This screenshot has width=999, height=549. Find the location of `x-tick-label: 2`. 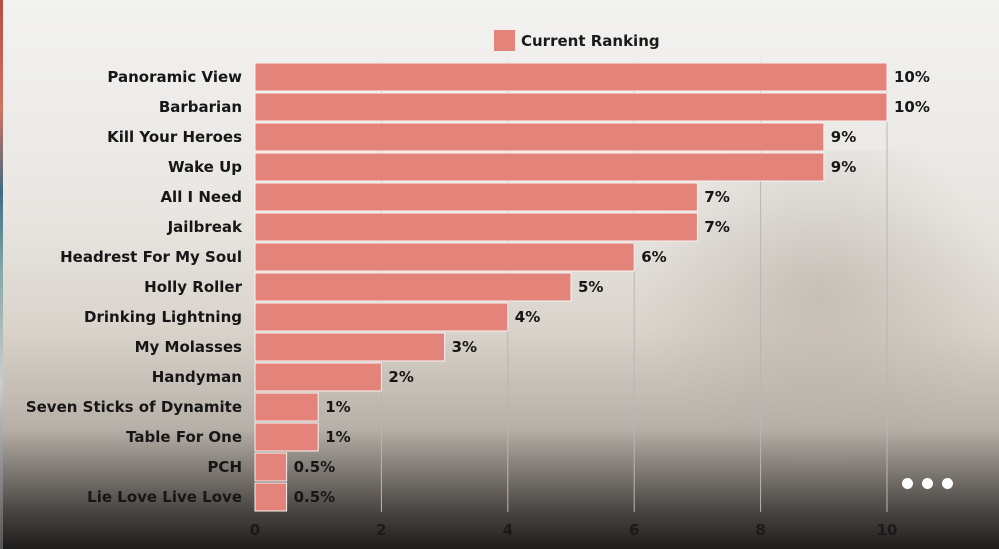

x-tick-label: 2 is located at coordinates (381, 530).